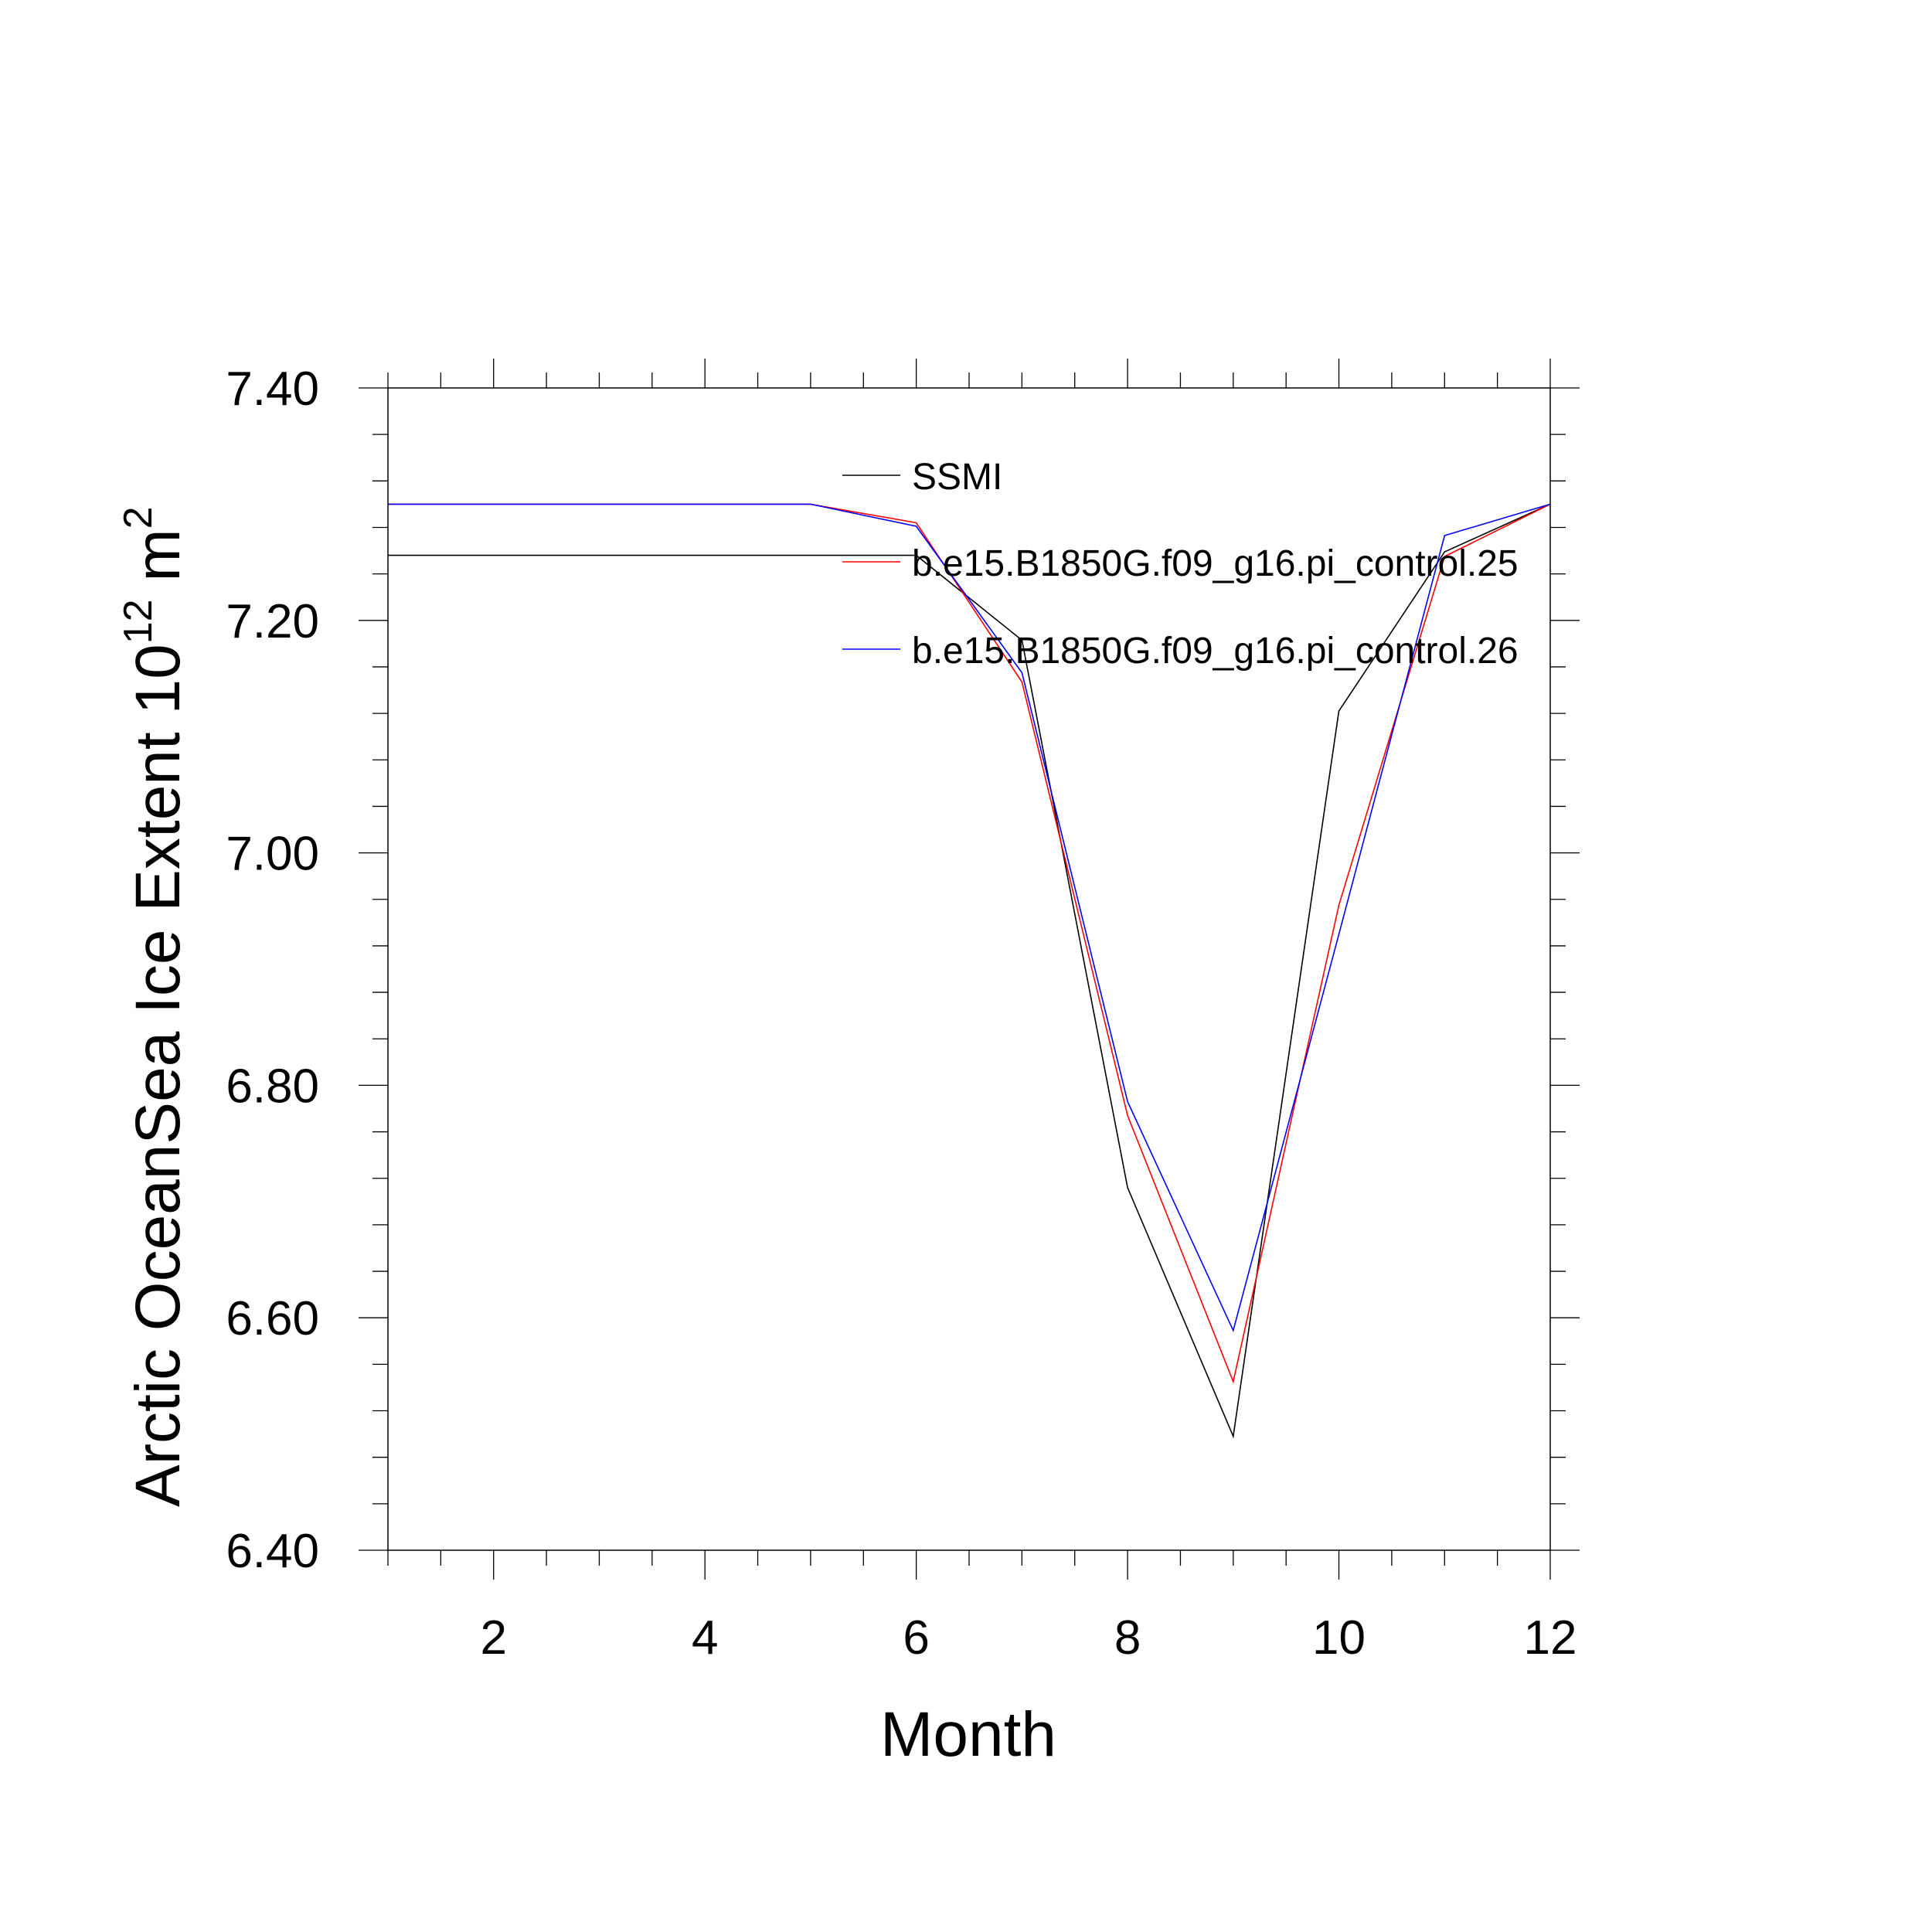 Image resolution: width=1932 pixels, height=1932 pixels. I want to click on x-tick-label: 12, so click(1551, 1638).